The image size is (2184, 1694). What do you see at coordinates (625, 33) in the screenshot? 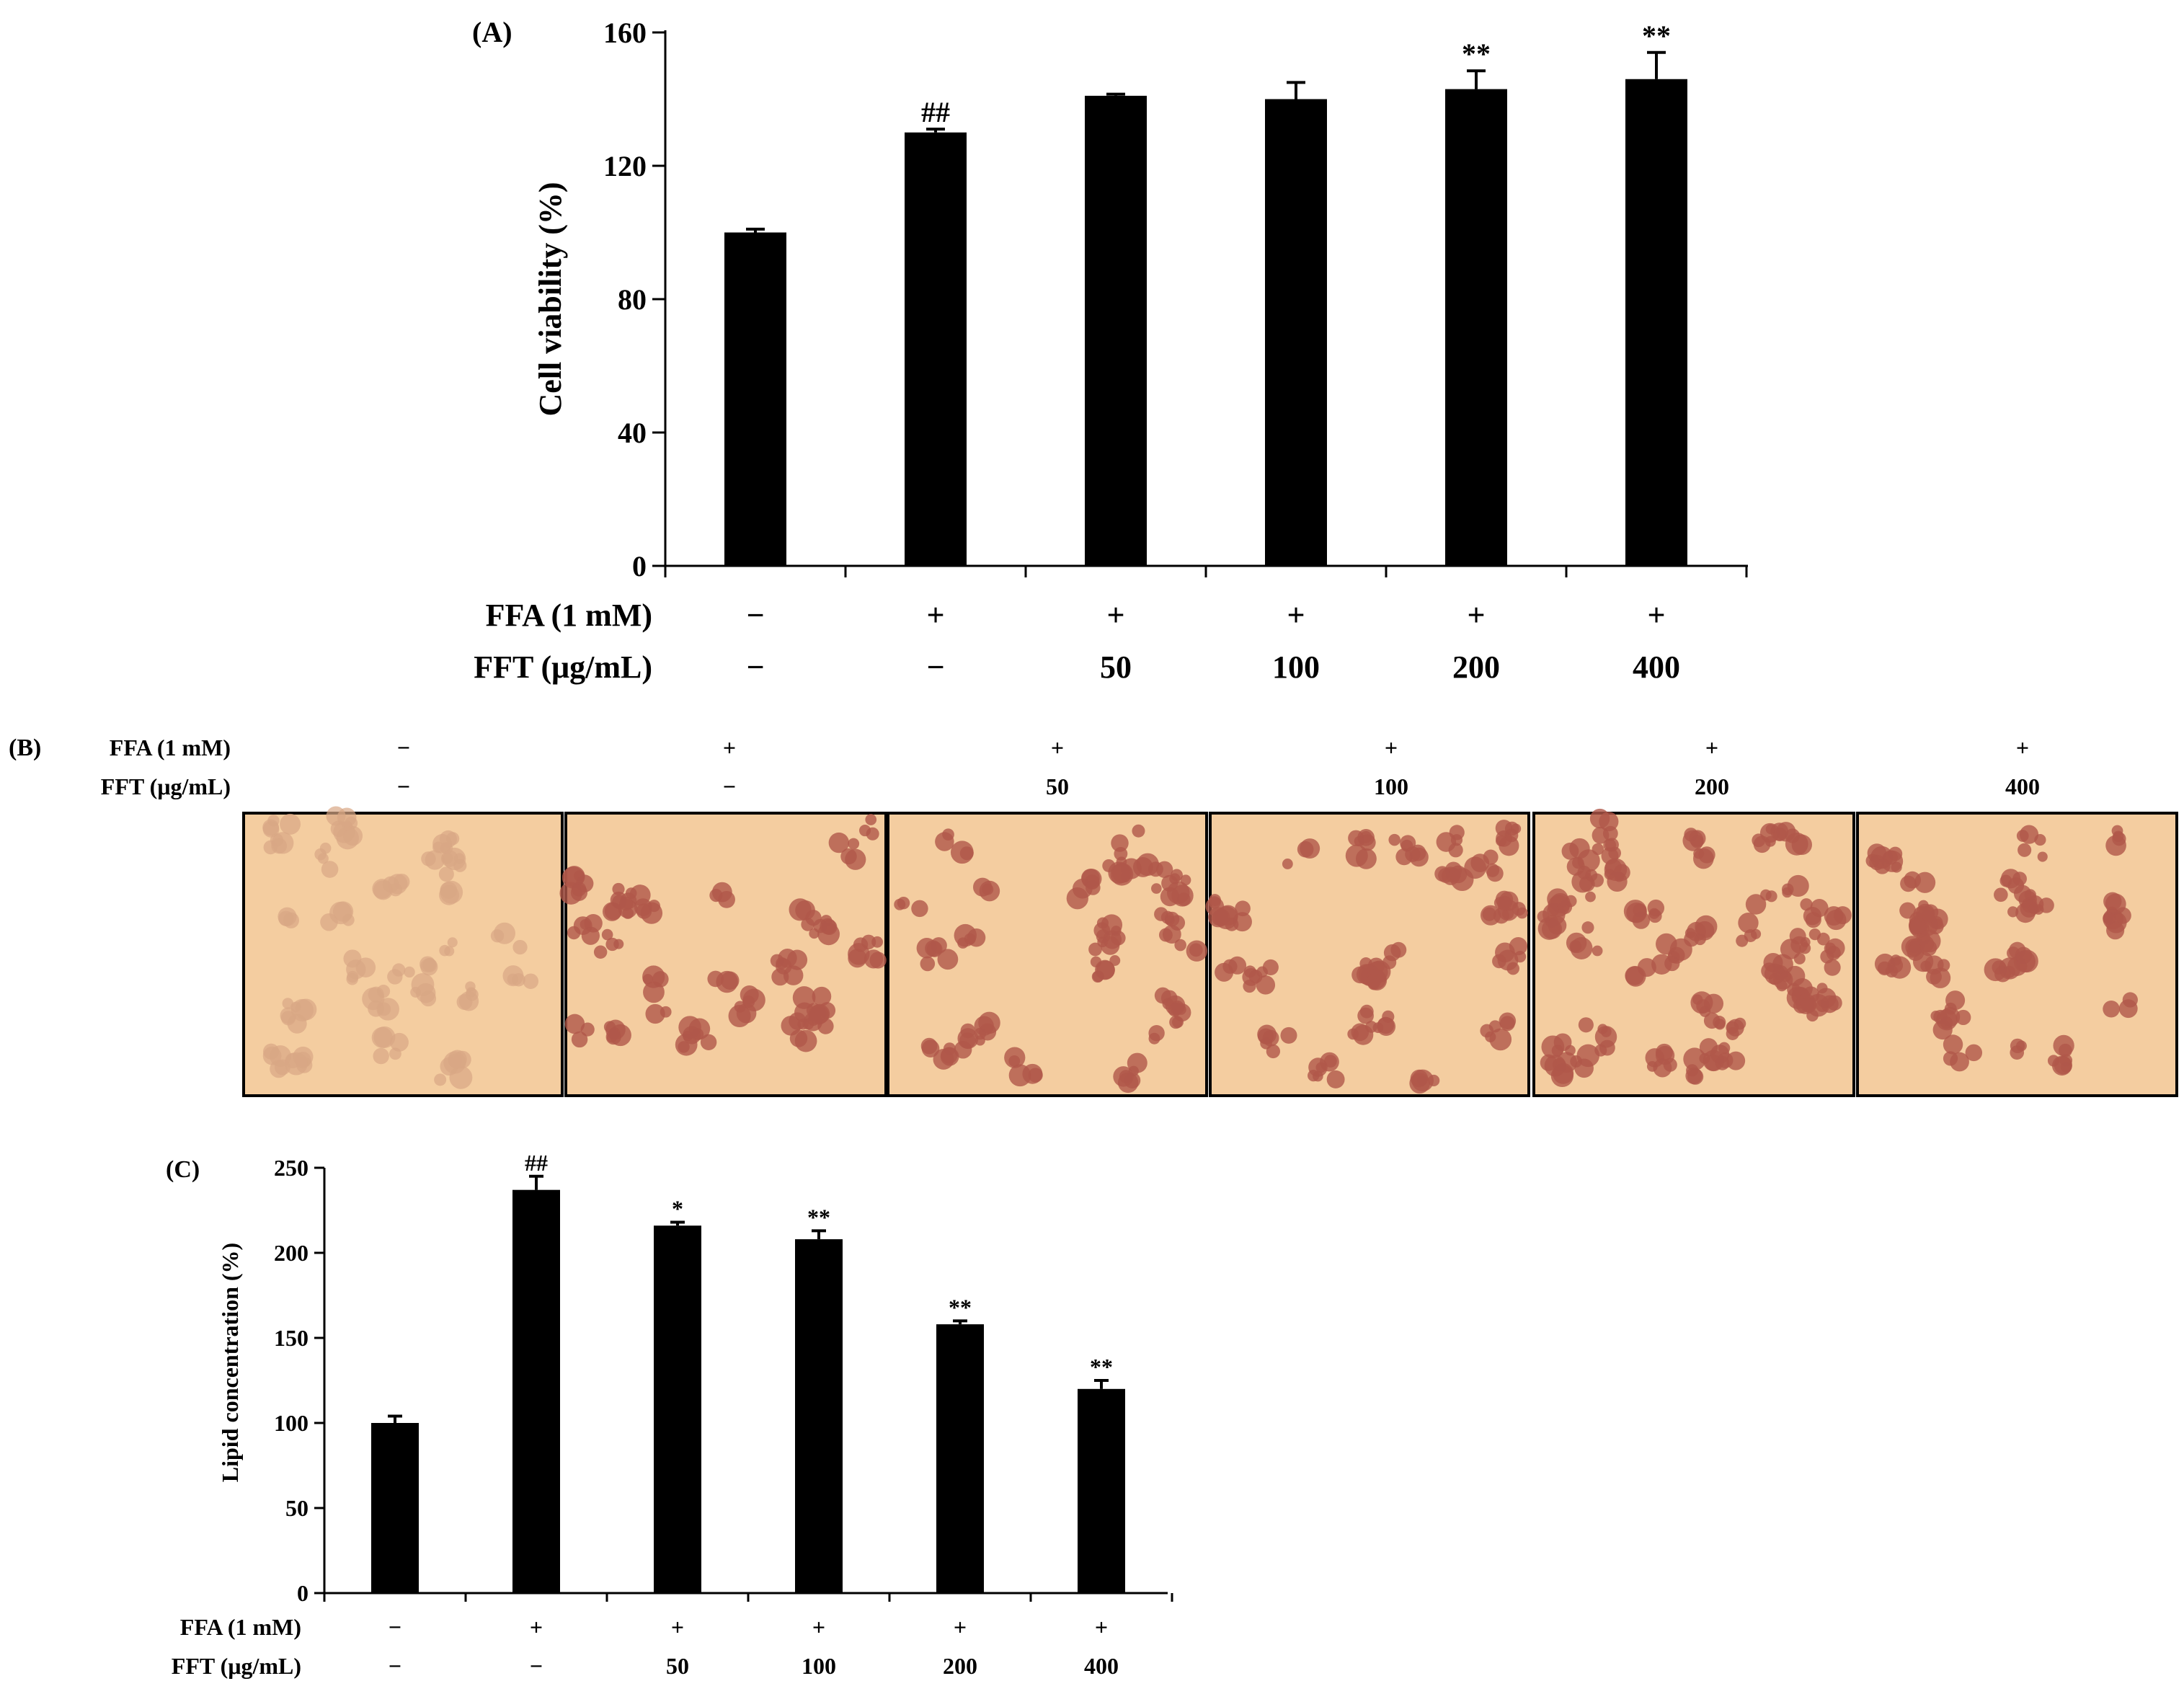
I see `panelA-y-tick-label: 160` at bounding box center [625, 33].